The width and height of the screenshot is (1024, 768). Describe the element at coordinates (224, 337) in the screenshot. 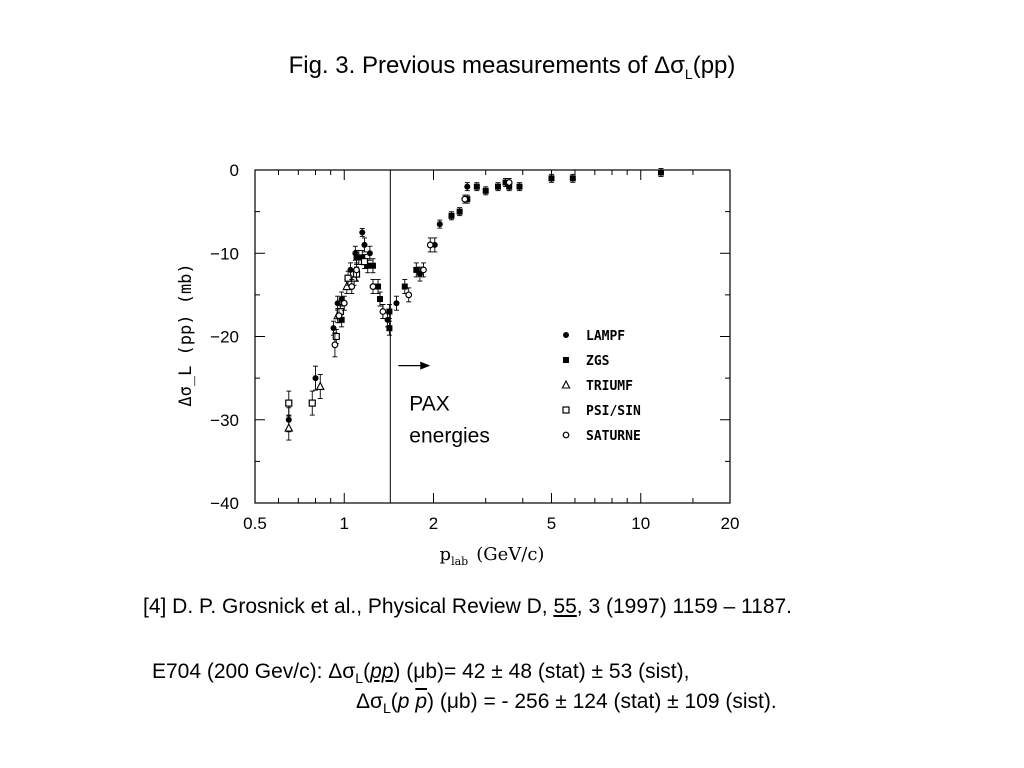

I see `y-tick-label: −20` at that location.